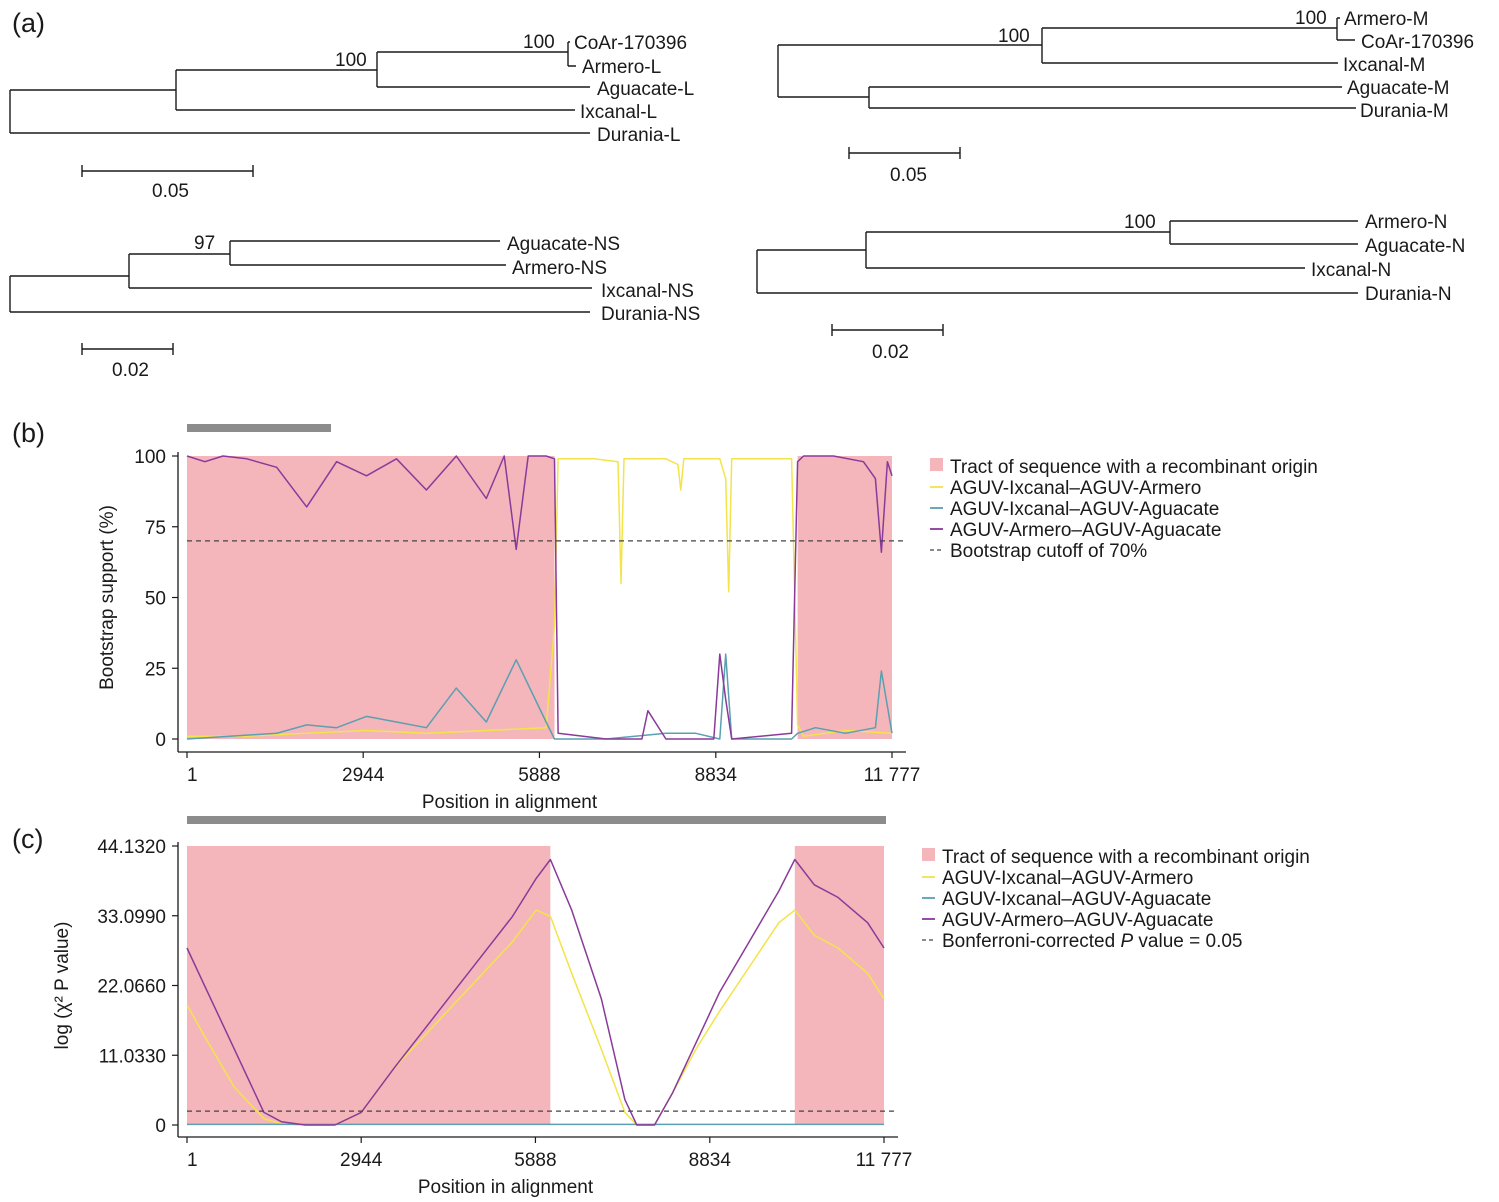 This screenshot has height=1202, width=1499. I want to click on tree-l-leaf: CoAr-170396, so click(630, 43).